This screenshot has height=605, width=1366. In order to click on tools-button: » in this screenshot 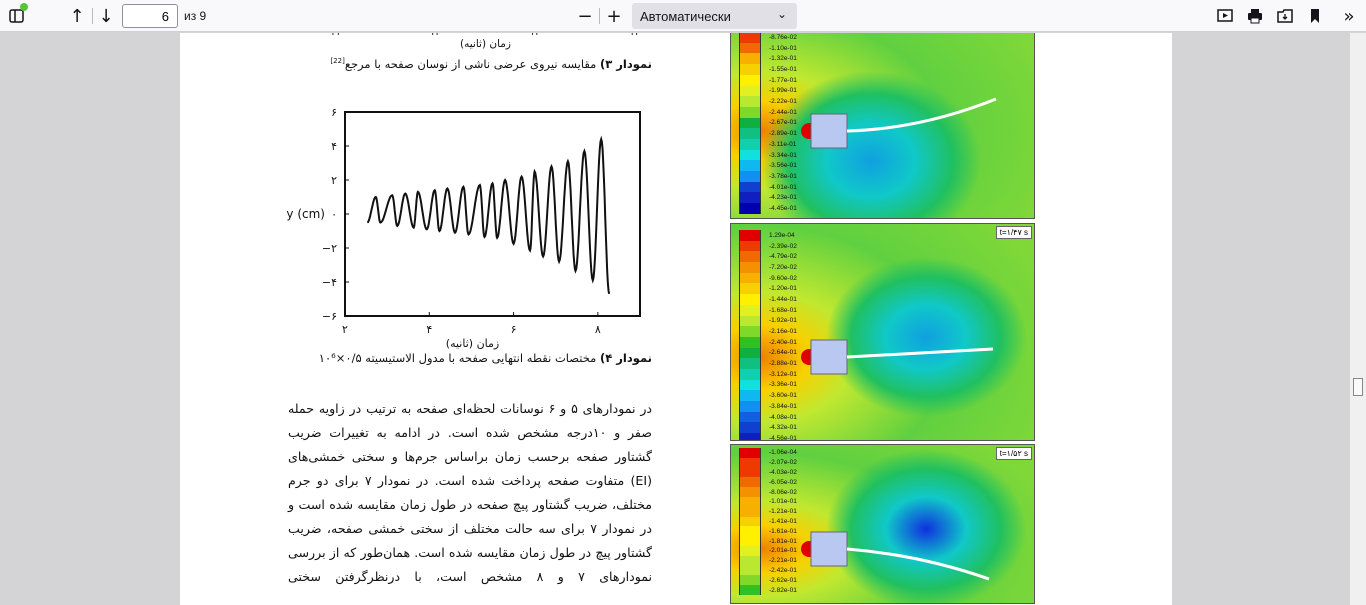, I will do `click(1349, 16)`.